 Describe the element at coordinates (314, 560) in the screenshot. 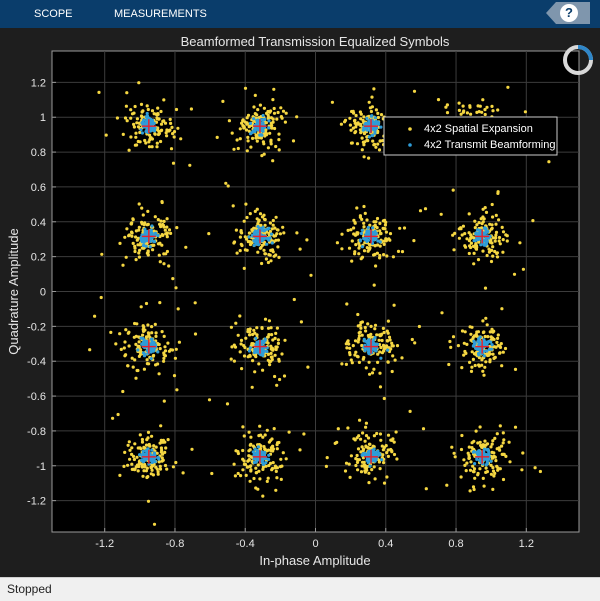

I see `x-axis-label: In-phase Amplitude` at that location.